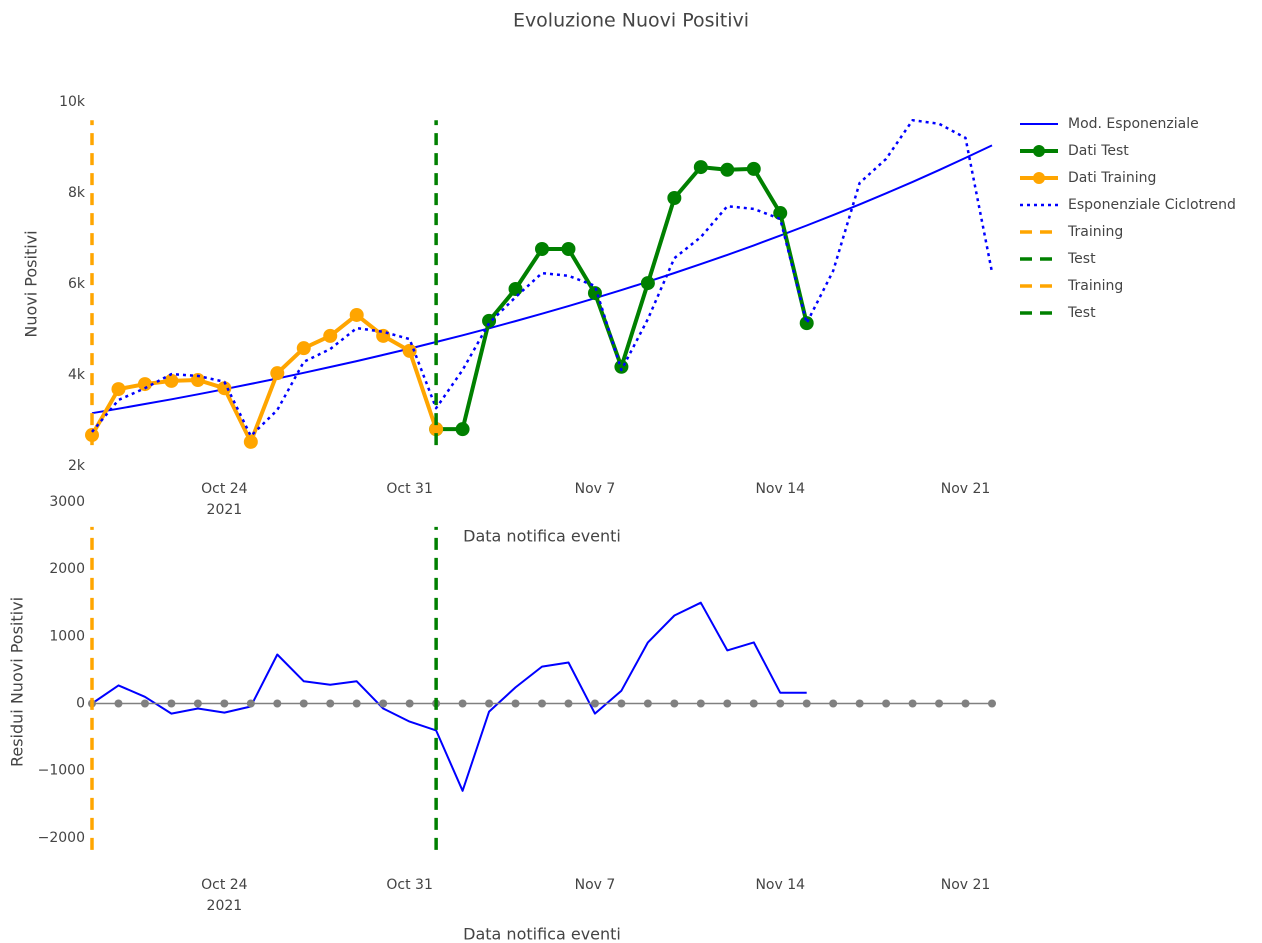  I want to click on y-tick-label: 6k, so click(77, 284).